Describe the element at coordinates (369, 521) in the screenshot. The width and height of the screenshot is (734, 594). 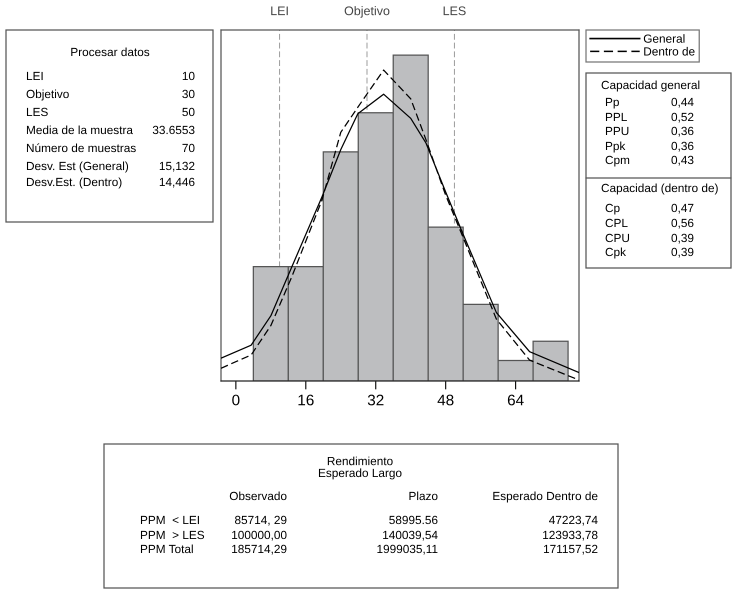
I see `text: PPM < LEI 85714, 29 58995.56 47223,74` at that location.